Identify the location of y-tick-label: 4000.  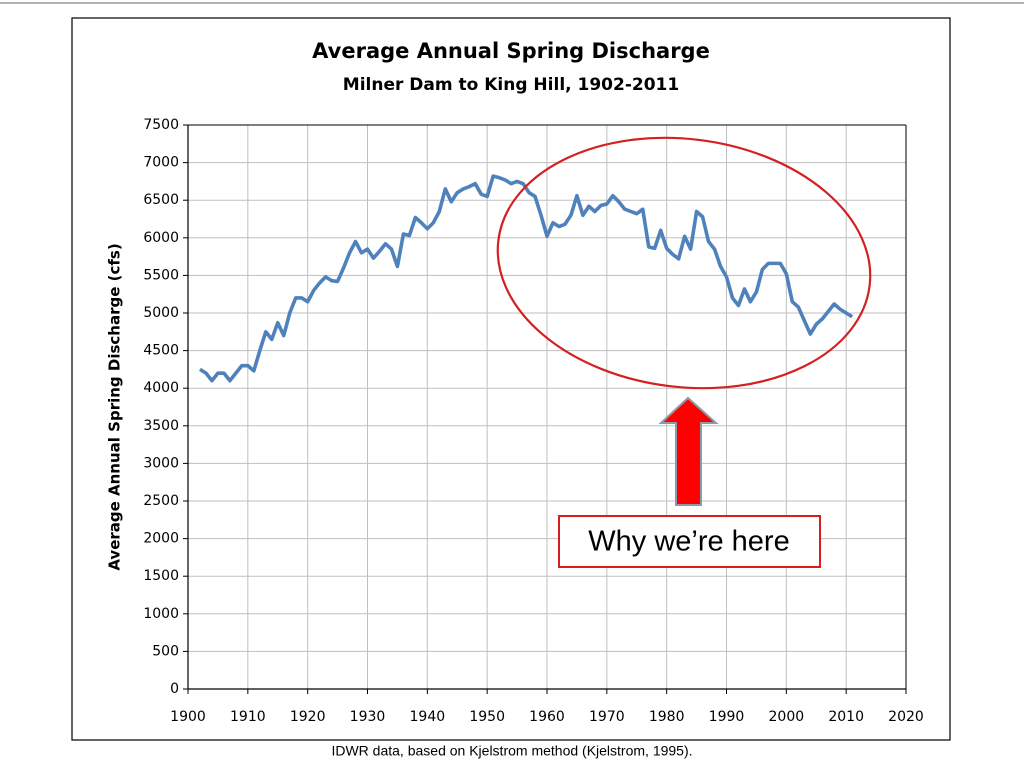
(161, 388).